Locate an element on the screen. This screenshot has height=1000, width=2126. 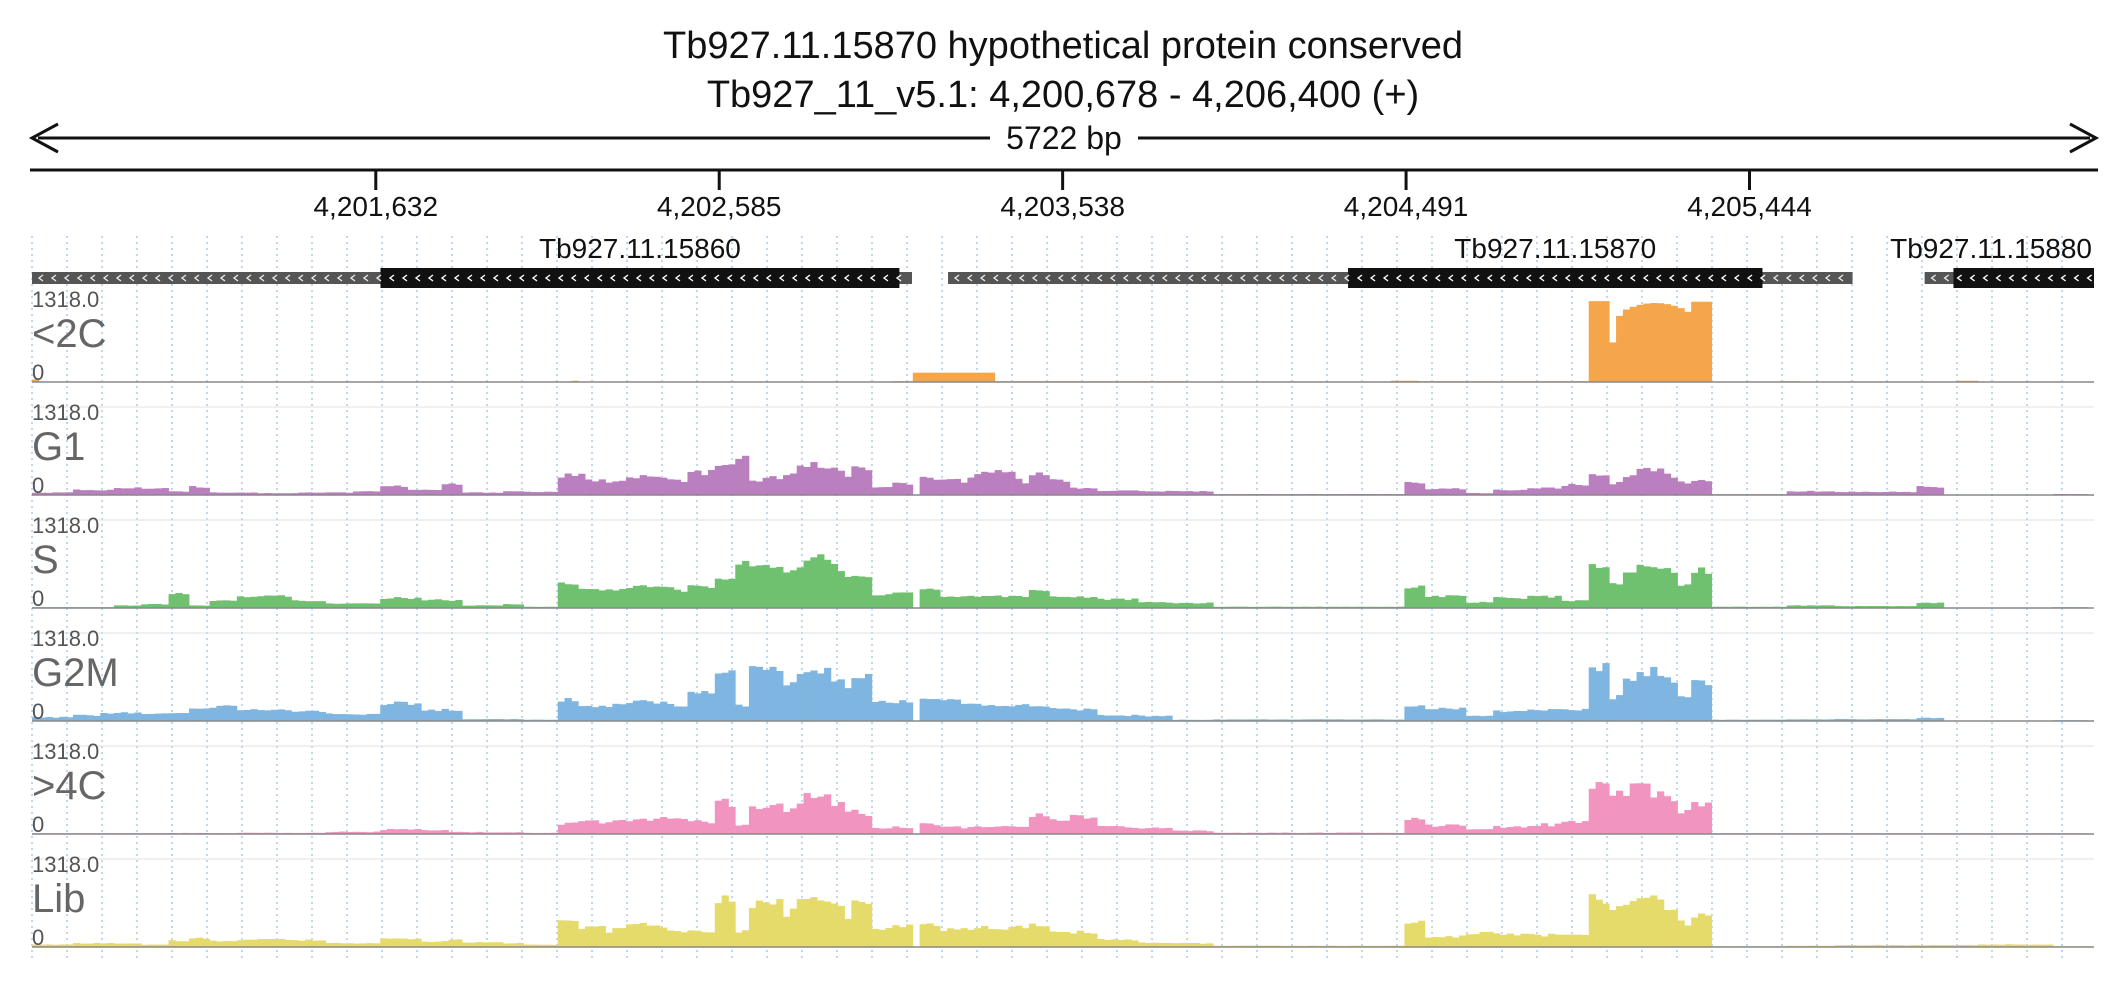
coverage-track: 1318.0 0 Lib is located at coordinates (1063, 901).